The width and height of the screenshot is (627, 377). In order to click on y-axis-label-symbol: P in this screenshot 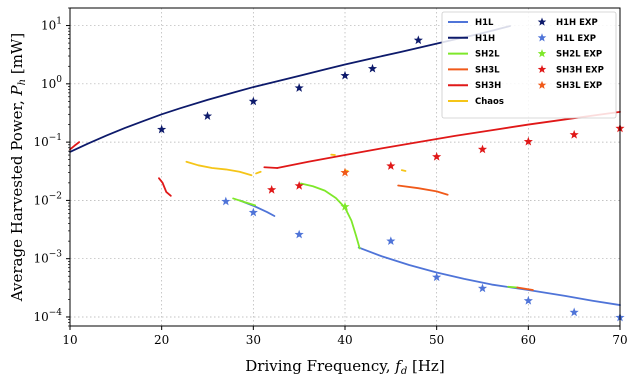, I will do `click(17, 90)`.